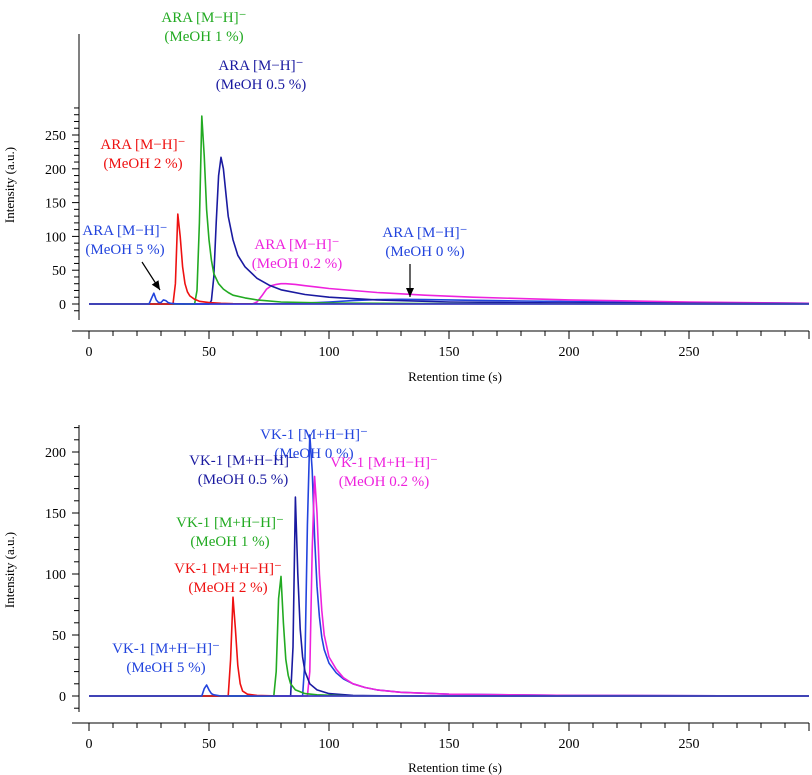 The height and width of the screenshot is (775, 812). I want to click on series-line-ara-meoh-5-, so click(449, 298).